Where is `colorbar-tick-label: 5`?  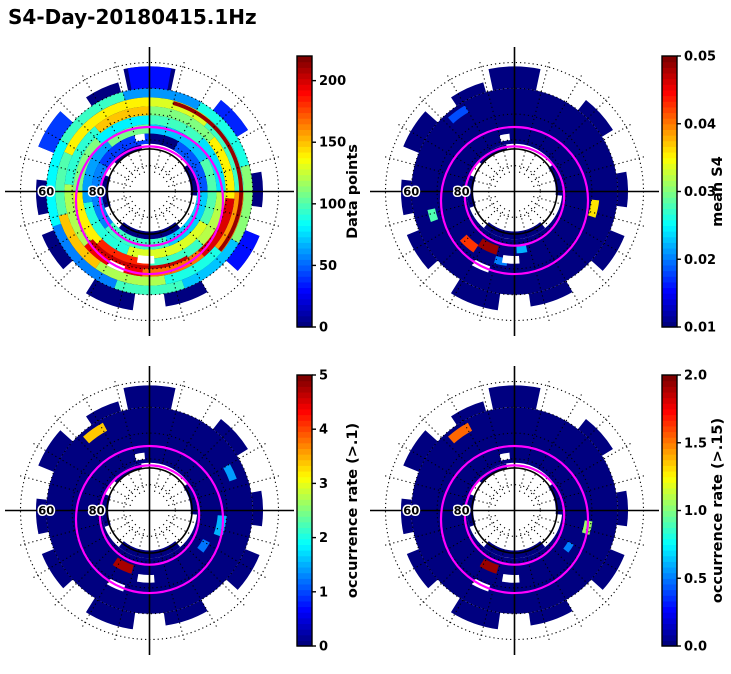
colorbar-tick-label: 5 is located at coordinates (323, 376).